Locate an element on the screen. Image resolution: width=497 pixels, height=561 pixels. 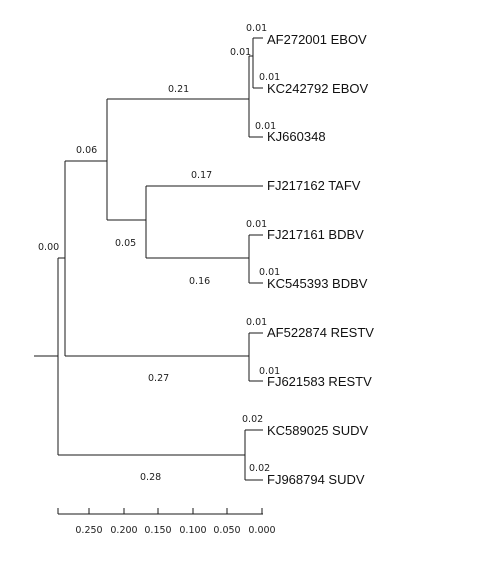
branch-length-af522874: 0.01 is located at coordinates (256, 322).